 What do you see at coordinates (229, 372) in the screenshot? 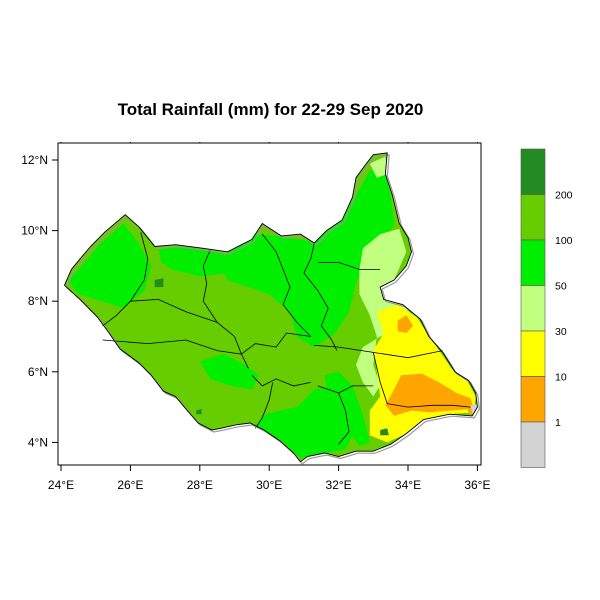
I see `zone-50-100-centre-south` at bounding box center [229, 372].